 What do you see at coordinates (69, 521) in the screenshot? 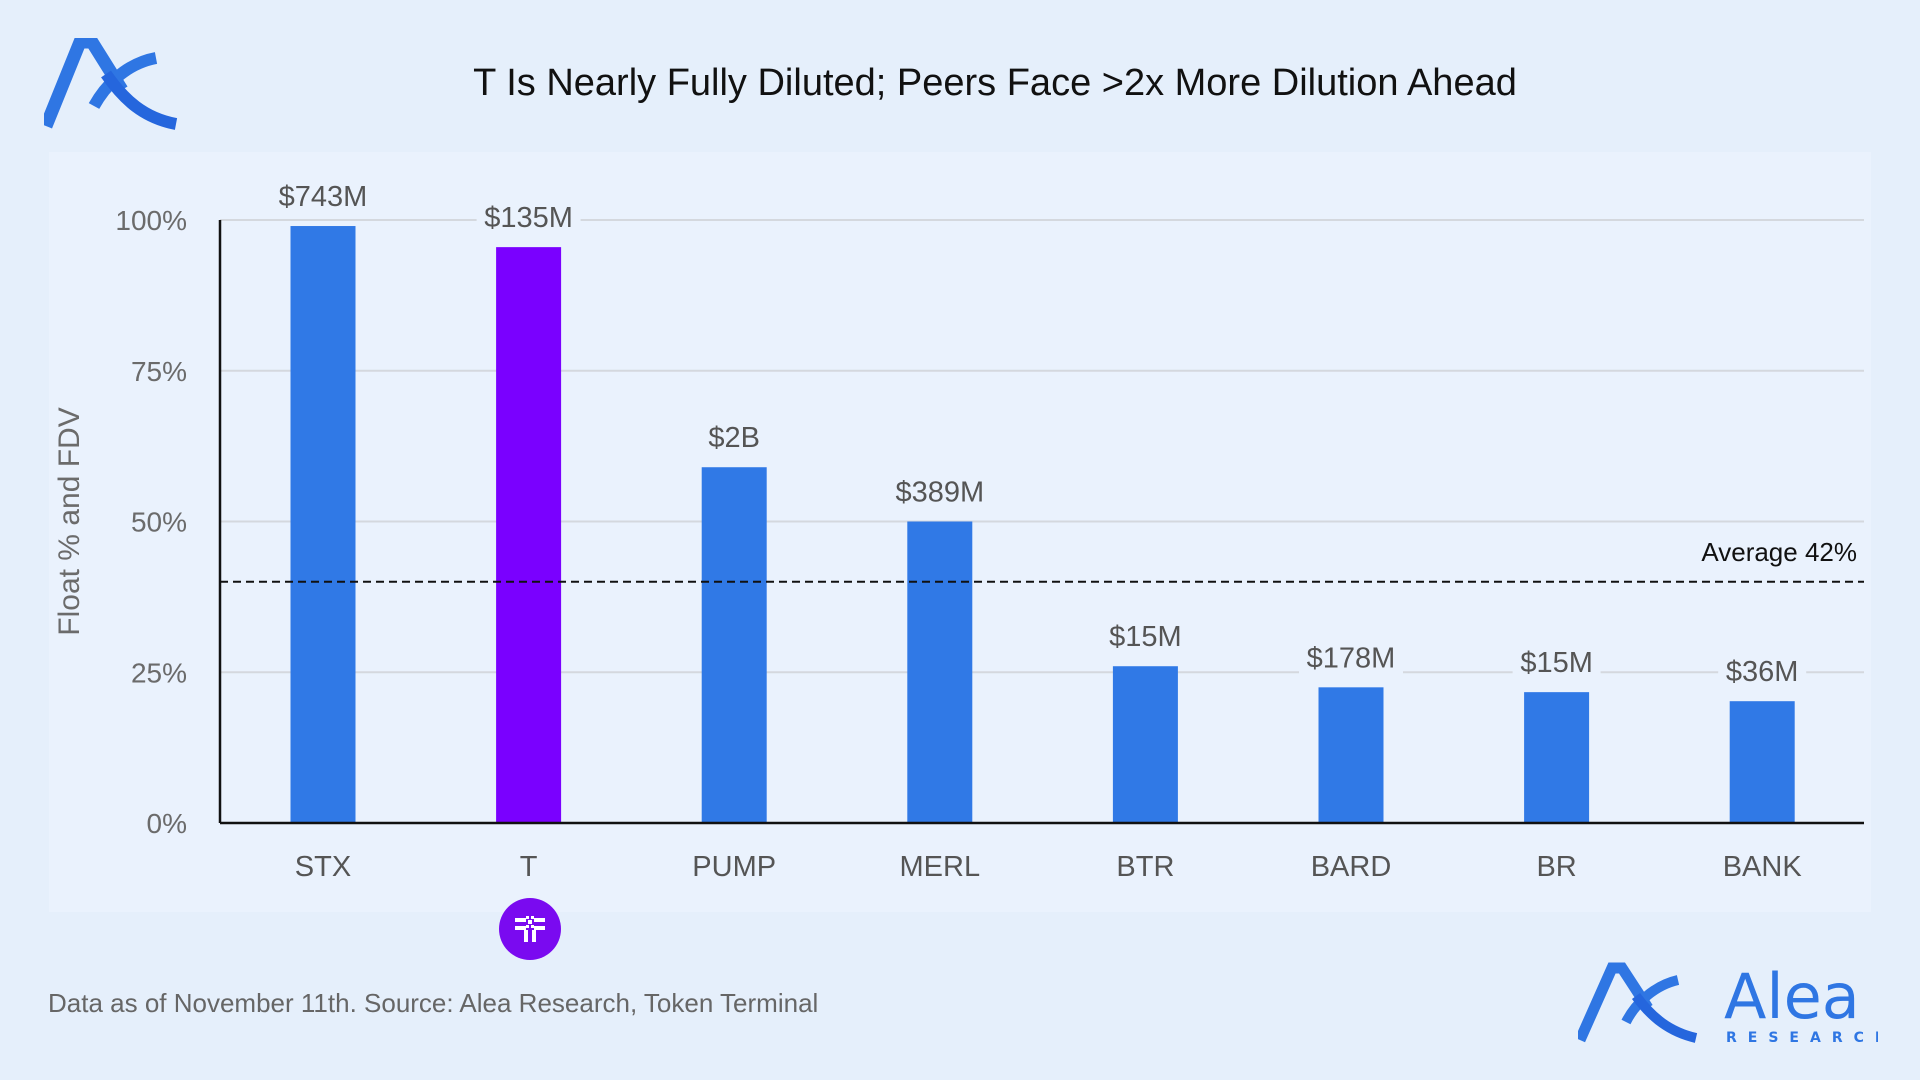
I see `y-axis-label: Float % and FDV` at bounding box center [69, 521].